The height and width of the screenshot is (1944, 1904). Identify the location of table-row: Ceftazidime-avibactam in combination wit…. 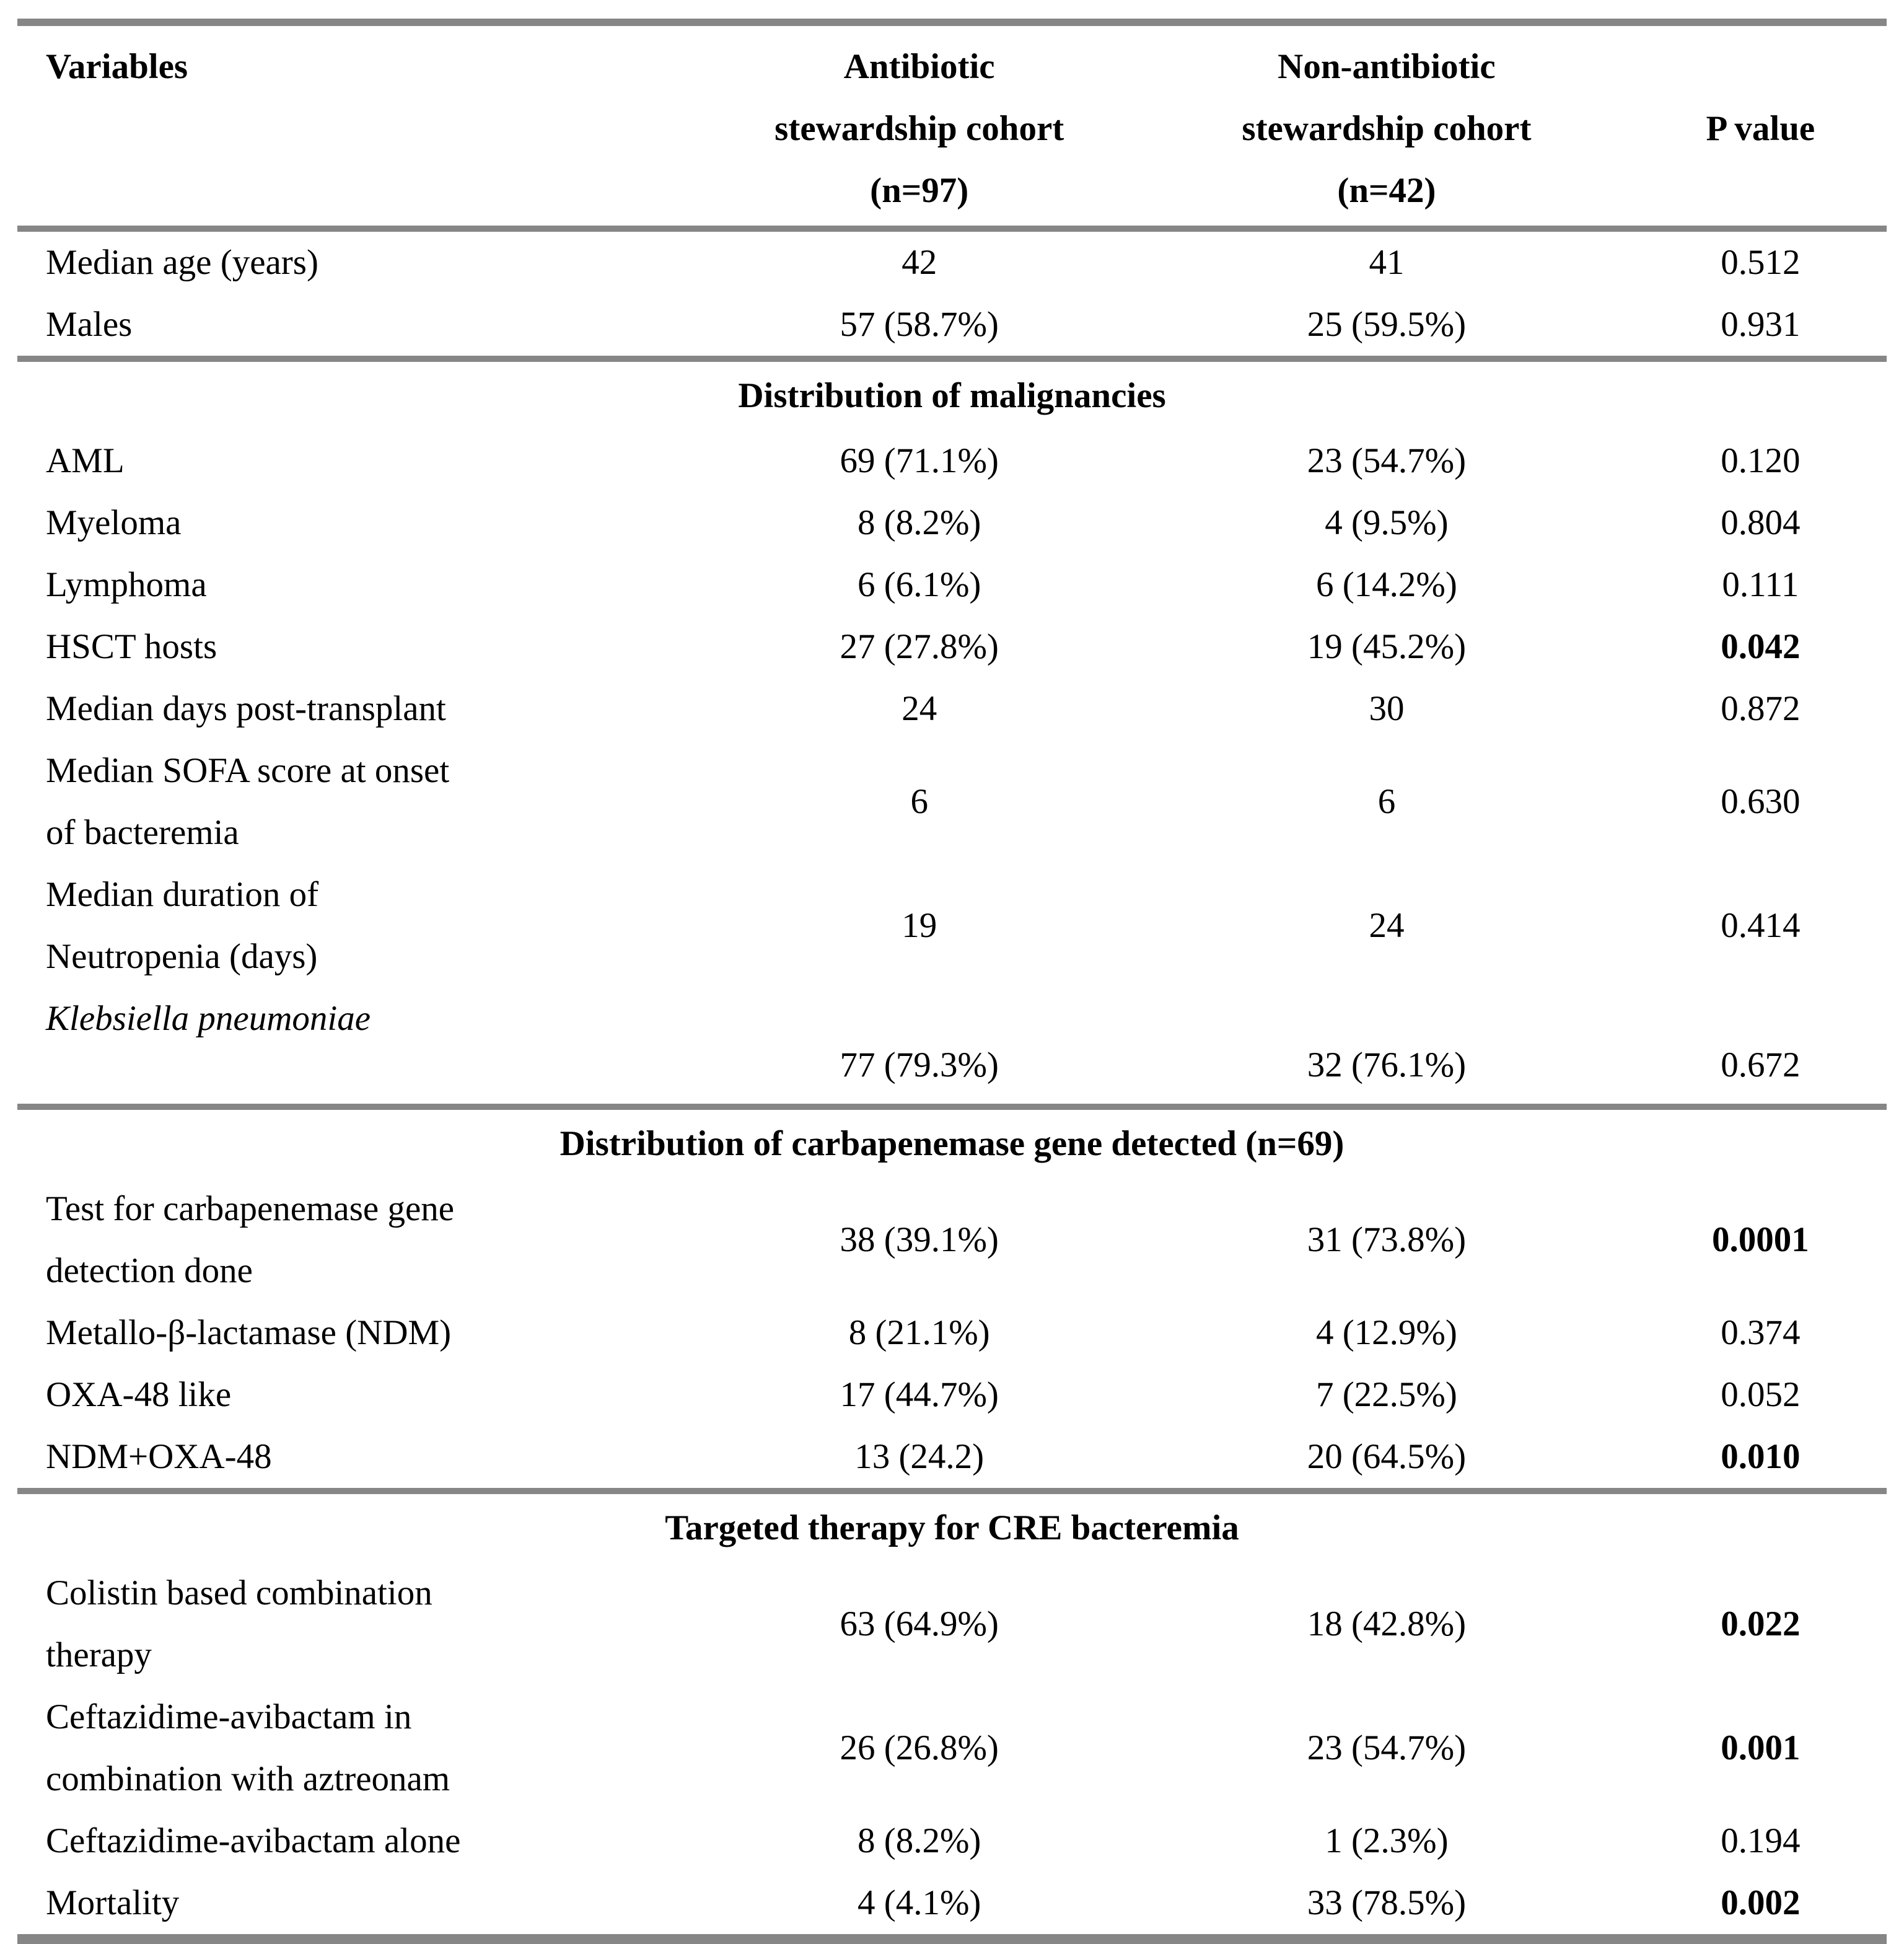
(952, 1748).